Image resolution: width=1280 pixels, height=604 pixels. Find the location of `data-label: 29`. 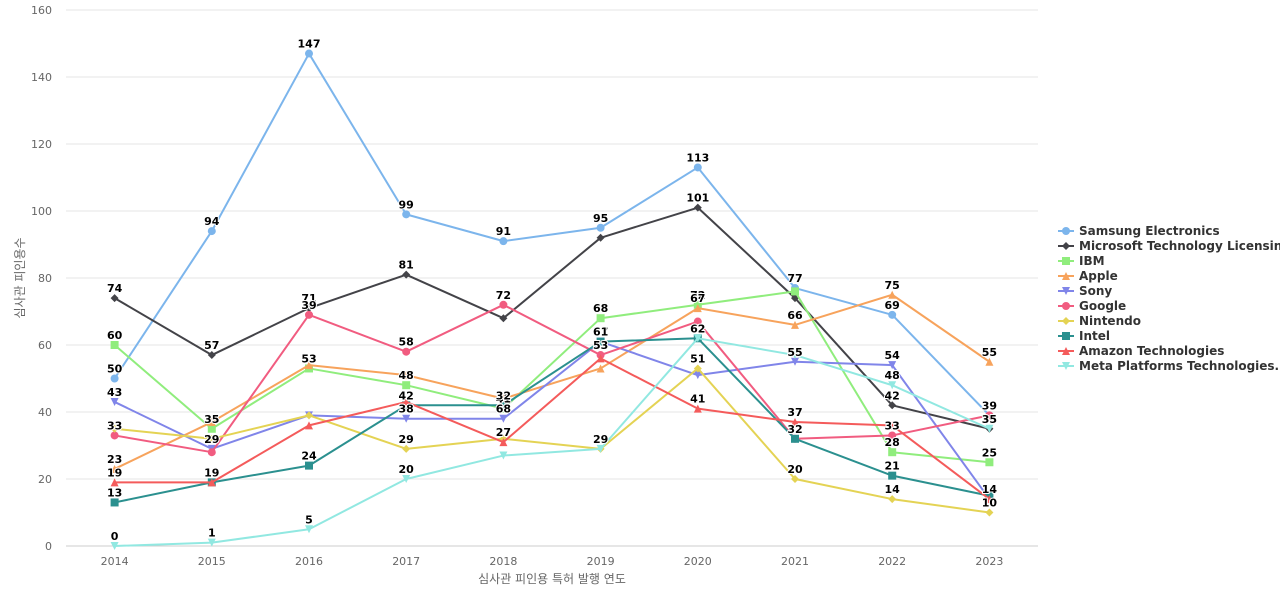

data-label: 29 is located at coordinates (211, 439).